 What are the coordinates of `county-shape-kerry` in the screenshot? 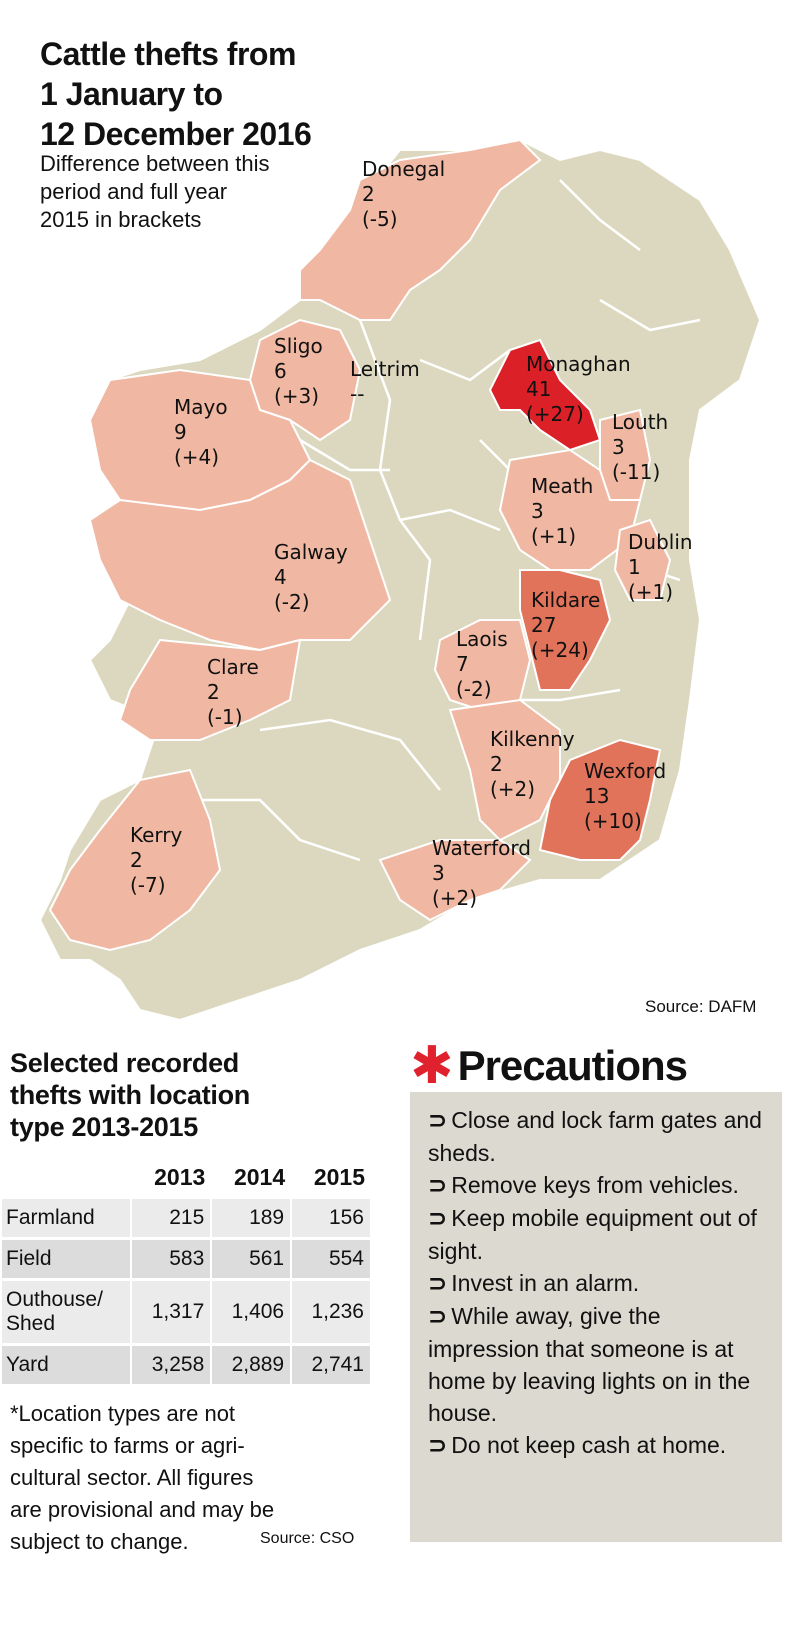 It's located at (135, 860).